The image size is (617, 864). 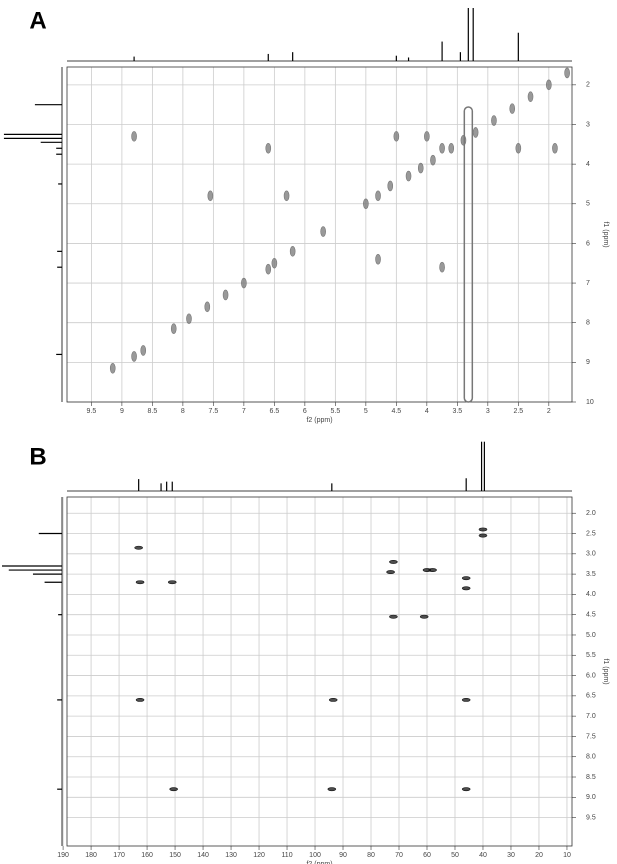 I want to click on x-tick-label: 5.5, so click(x=335, y=411).